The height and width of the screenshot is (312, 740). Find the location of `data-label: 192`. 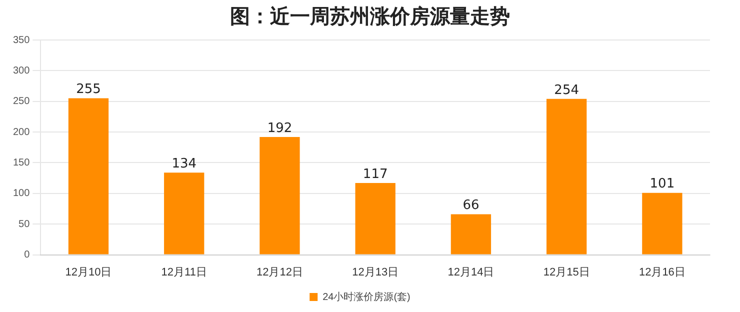

data-label: 192 is located at coordinates (279, 128).